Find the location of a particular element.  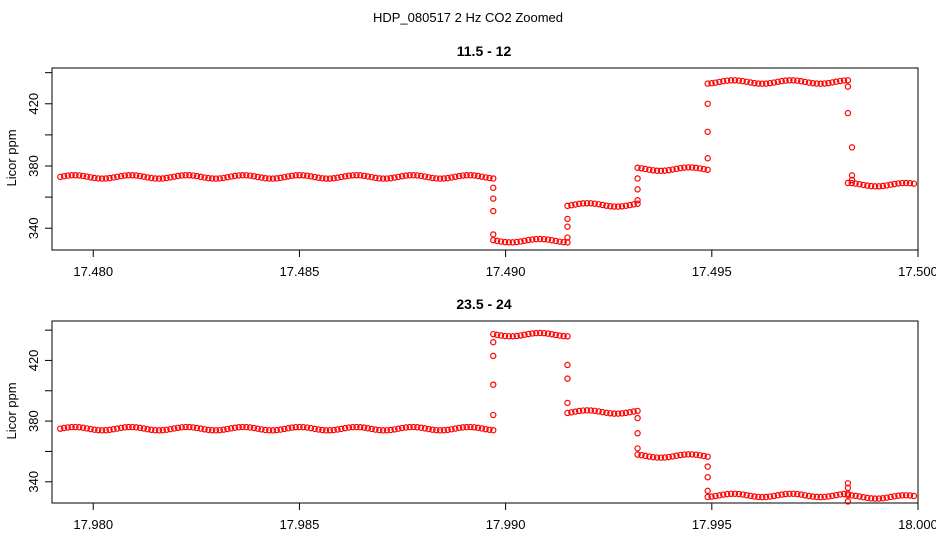

y-tick-label-bottom: 340 is located at coordinates (33, 482).